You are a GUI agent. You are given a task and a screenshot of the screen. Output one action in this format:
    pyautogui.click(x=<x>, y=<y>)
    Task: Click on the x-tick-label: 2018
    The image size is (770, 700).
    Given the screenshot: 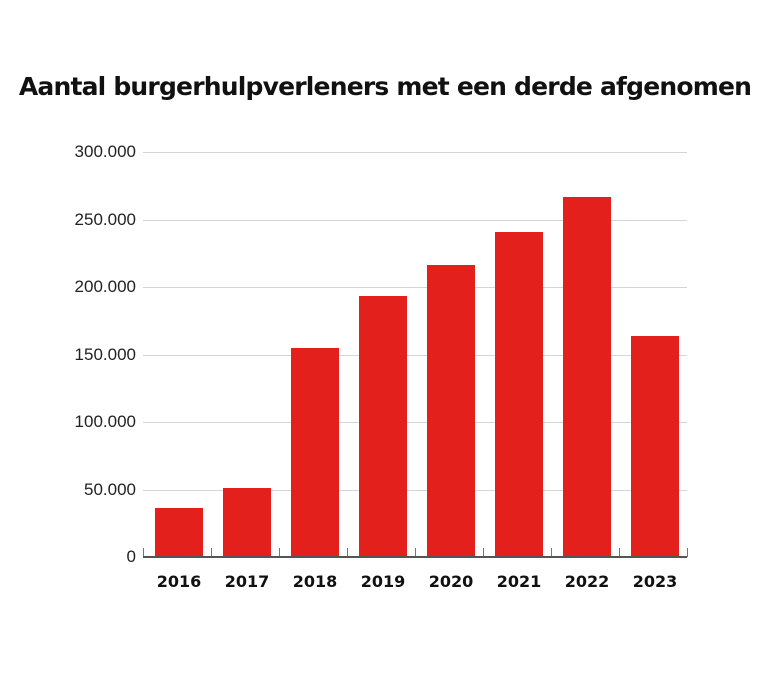 What is the action you would take?
    pyautogui.click(x=315, y=581)
    